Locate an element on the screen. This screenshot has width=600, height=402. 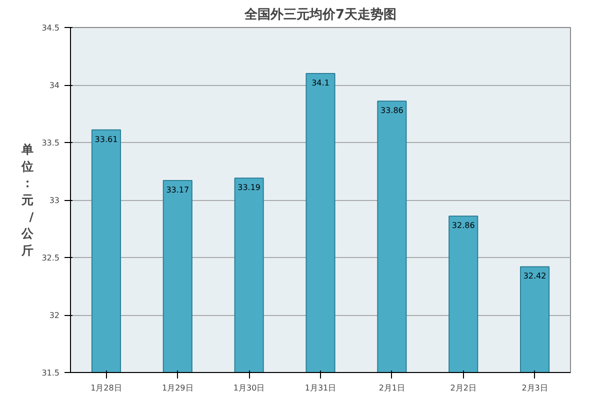
x-tick-label: 1月31日 is located at coordinates (320, 388).